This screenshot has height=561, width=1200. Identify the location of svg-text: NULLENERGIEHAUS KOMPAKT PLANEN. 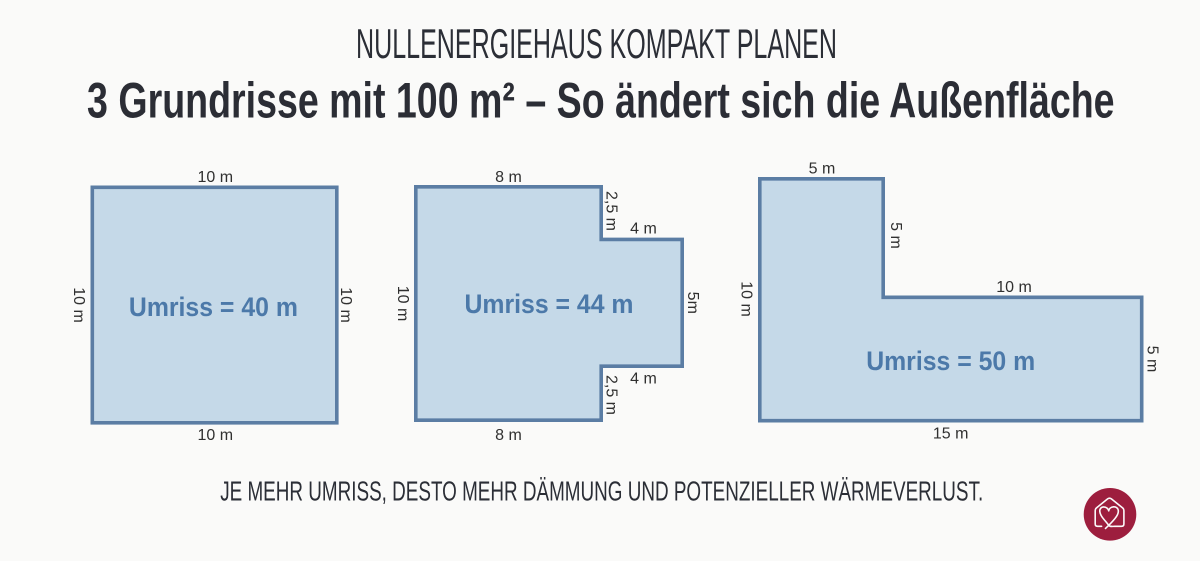
(596, 43).